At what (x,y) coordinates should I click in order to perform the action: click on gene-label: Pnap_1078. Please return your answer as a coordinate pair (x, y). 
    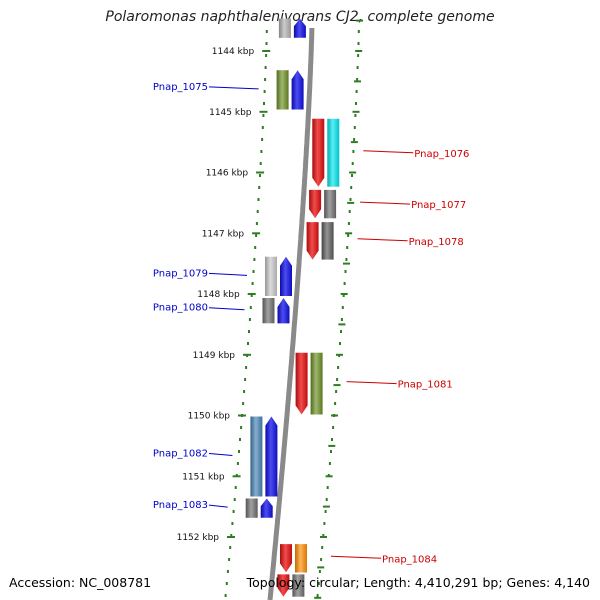
    Looking at the image, I should click on (436, 242).